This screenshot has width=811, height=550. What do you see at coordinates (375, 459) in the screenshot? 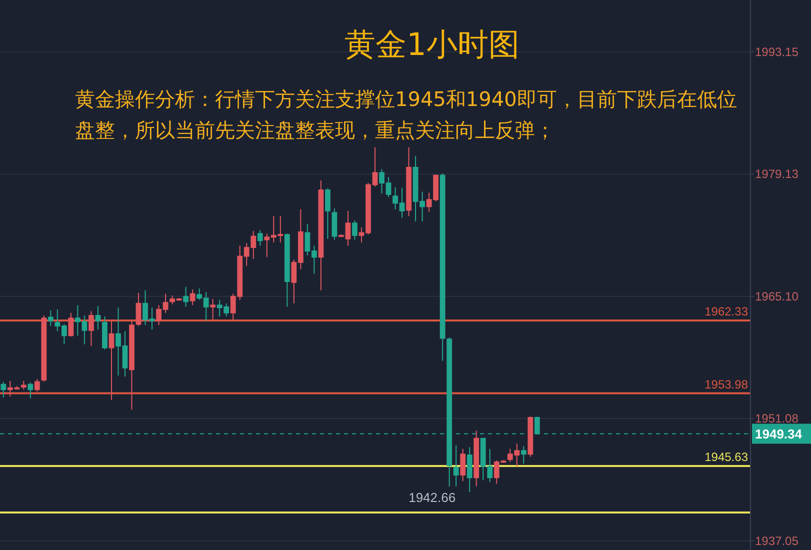
I see `ref-line: 1945.63` at bounding box center [375, 459].